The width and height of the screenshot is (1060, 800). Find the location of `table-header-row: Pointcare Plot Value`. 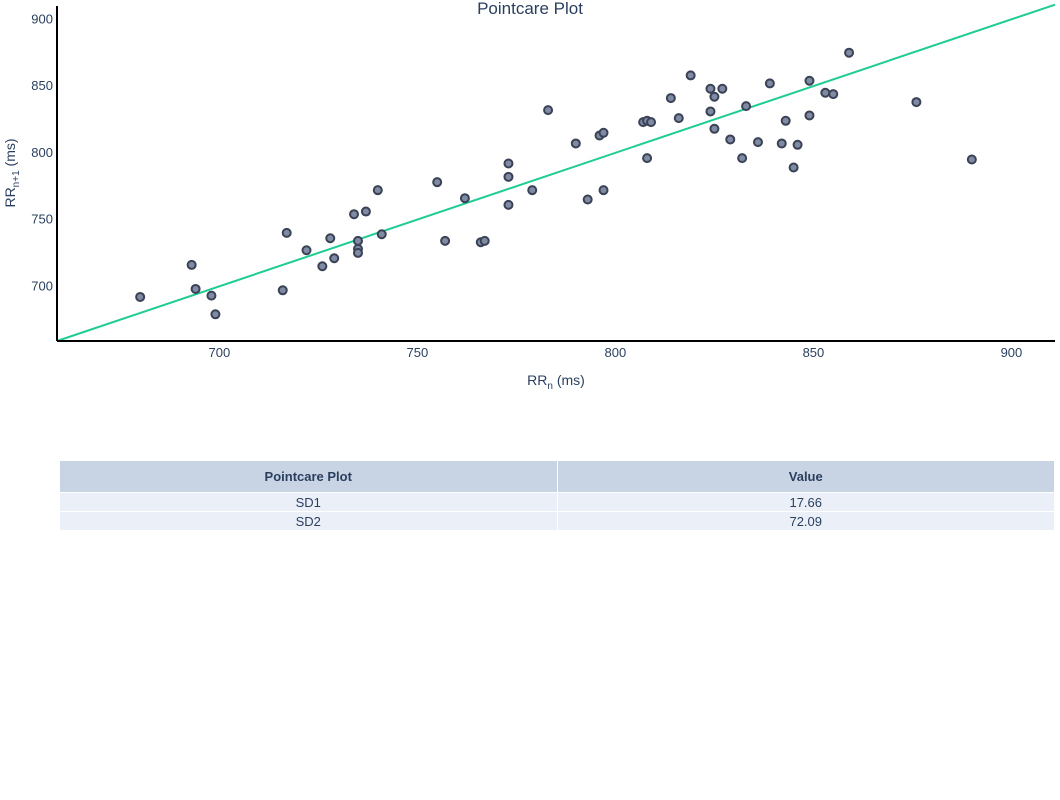

table-header-row: Pointcare Plot Value is located at coordinates (557, 476).